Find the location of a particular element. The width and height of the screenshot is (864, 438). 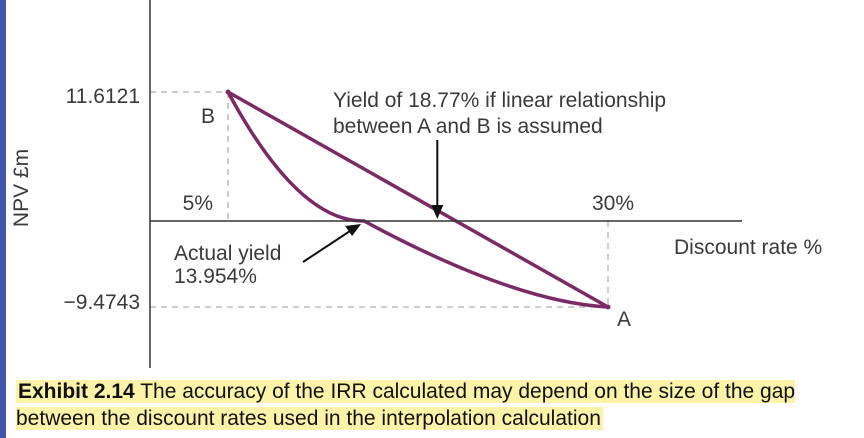

linear-yield-annotation-line1: Yield of 18.77% if linear relationship is located at coordinates (499, 100).